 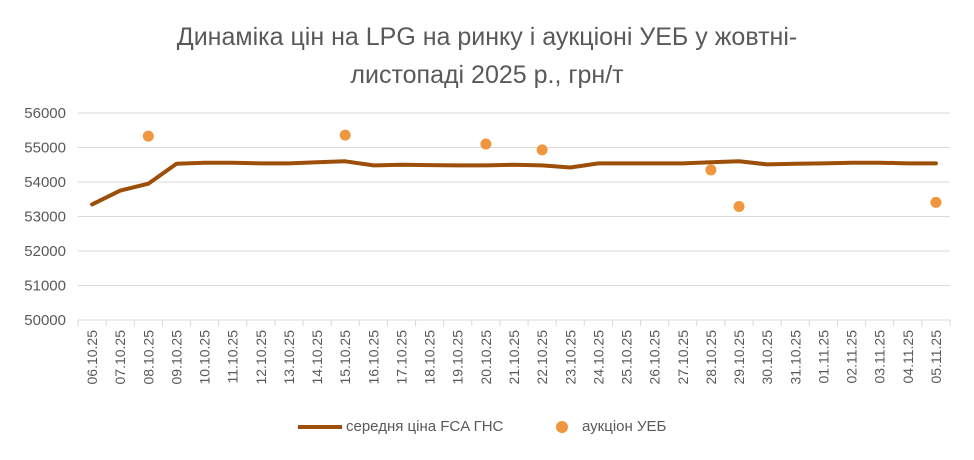 What do you see at coordinates (795, 357) in the screenshot?
I see `x-tick-label: 31.10.25` at bounding box center [795, 357].